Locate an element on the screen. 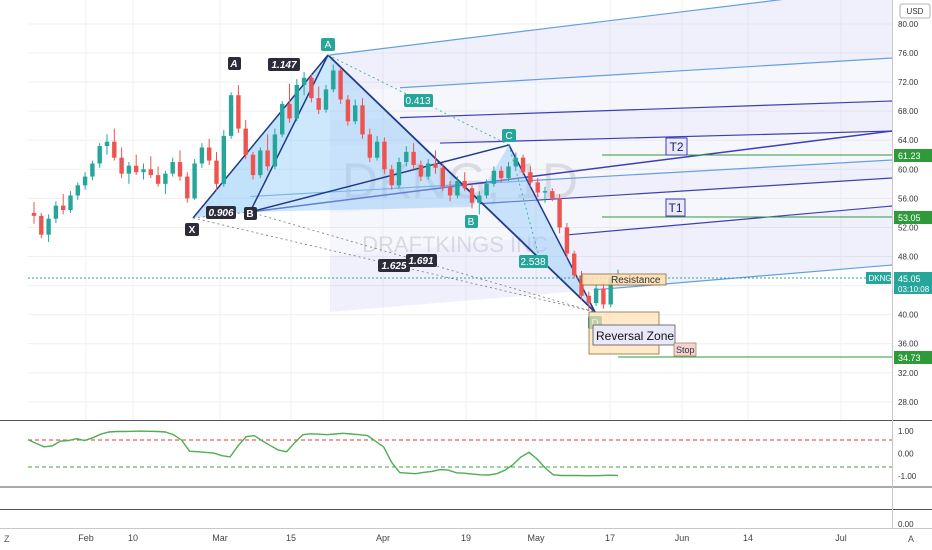 Image resolution: width=932 pixels, height=550 pixels. ratio-label-xd-alt: 1.691 is located at coordinates (421, 260).